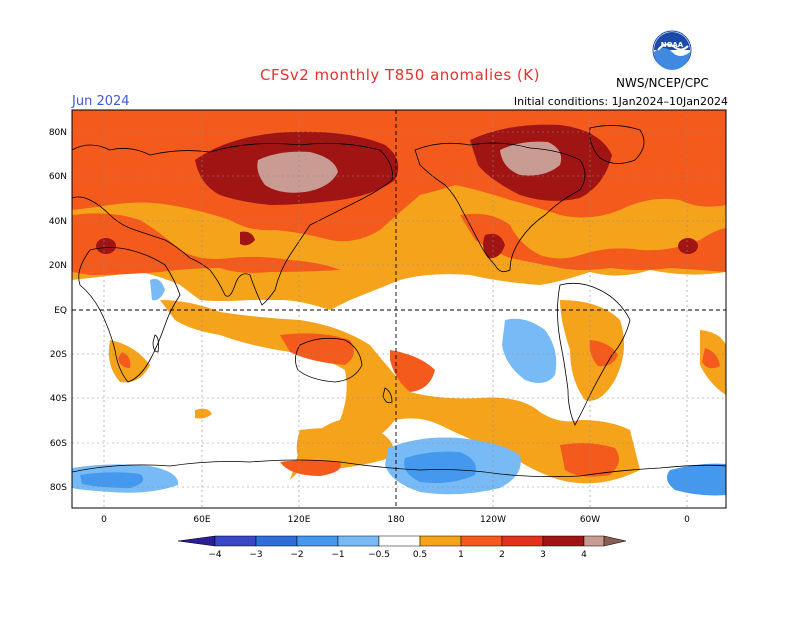  Describe the element at coordinates (58, 399) in the screenshot. I see `lat-label: 40S` at that location.